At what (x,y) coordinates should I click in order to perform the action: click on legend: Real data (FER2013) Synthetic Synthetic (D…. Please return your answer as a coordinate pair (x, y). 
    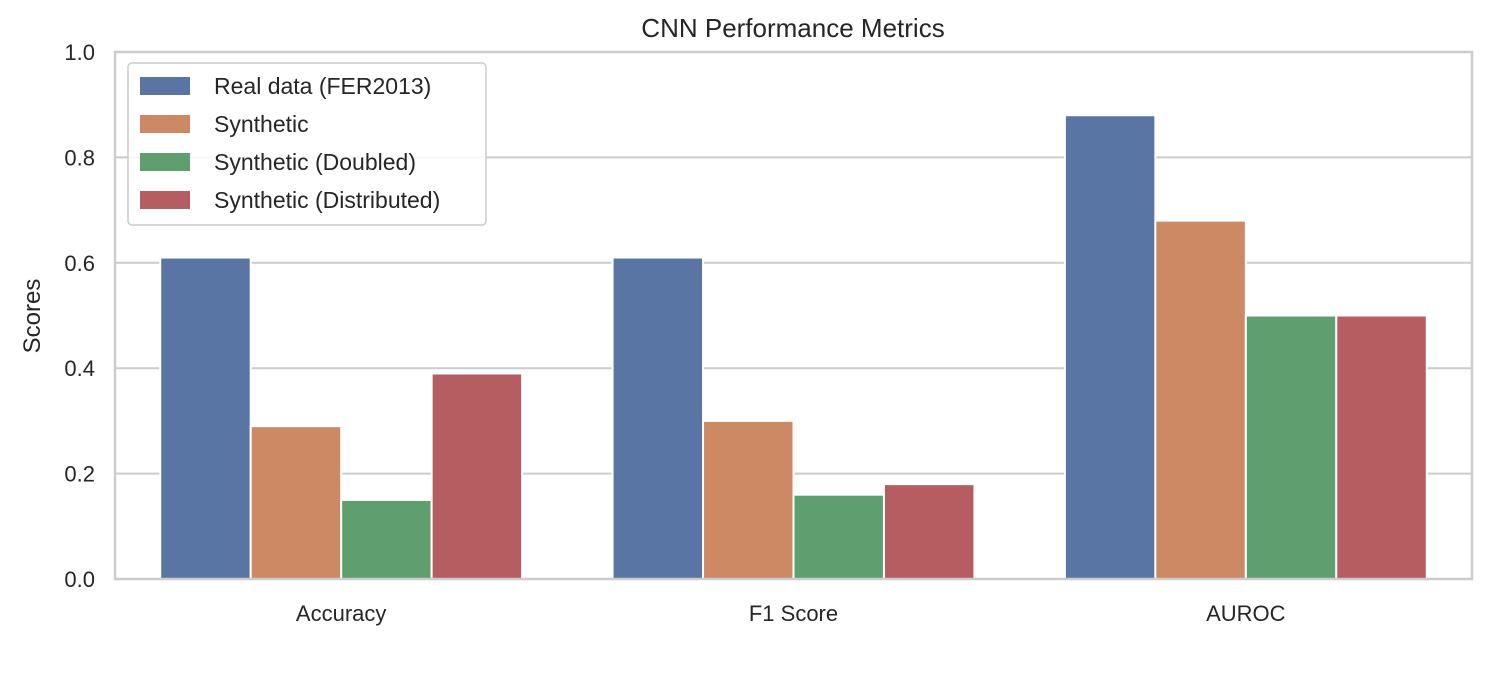
    Looking at the image, I should click on (307, 144).